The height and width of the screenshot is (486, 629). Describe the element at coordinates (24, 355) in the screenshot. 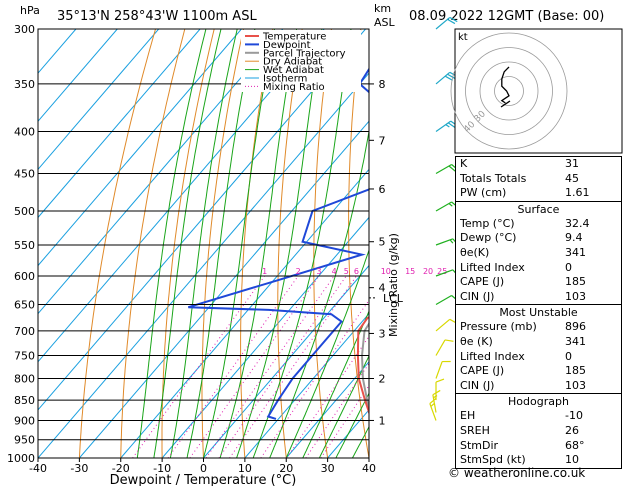

I see `pressure-tick-label: 750` at that location.